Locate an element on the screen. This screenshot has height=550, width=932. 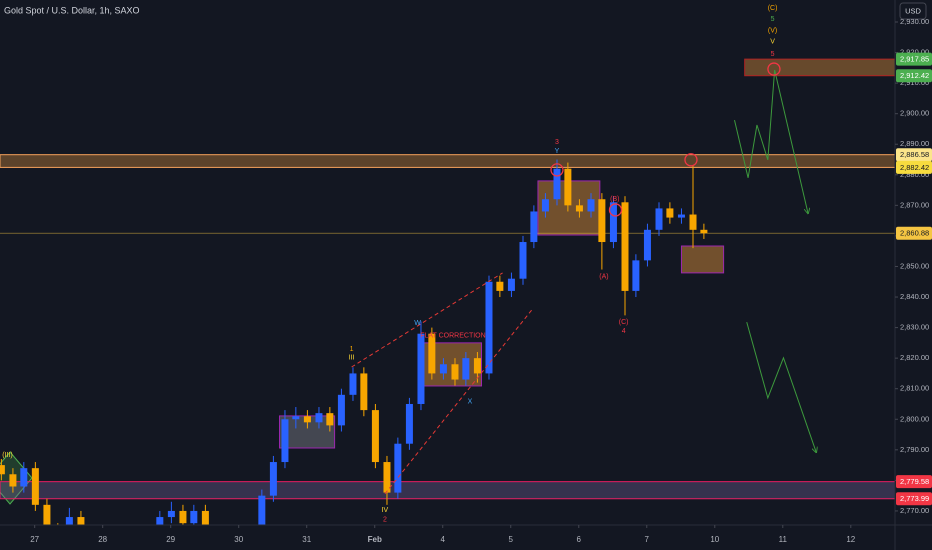
x-tick-label: 31 is located at coordinates (306, 539).